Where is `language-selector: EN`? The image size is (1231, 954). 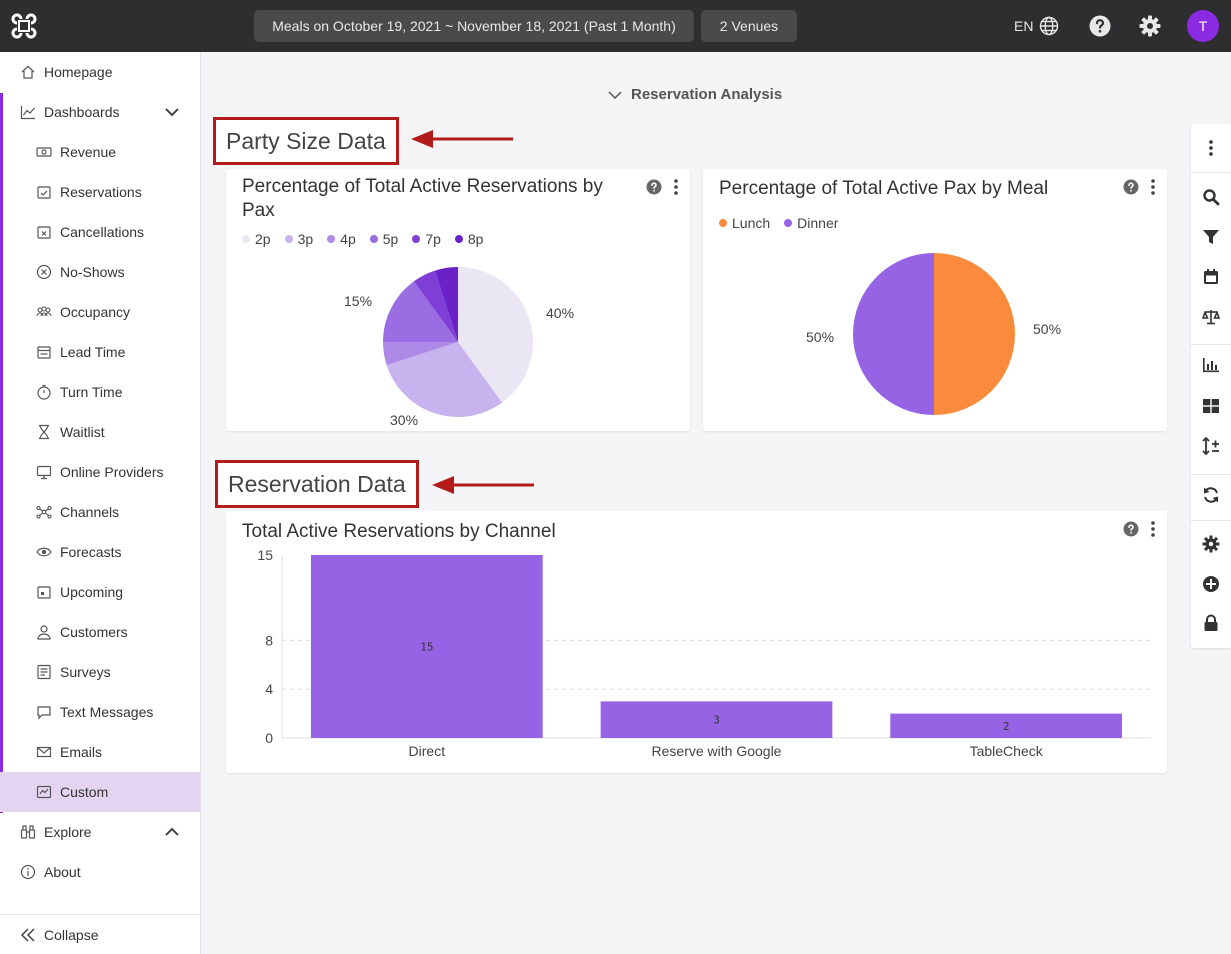 language-selector: EN is located at coordinates (1036, 26).